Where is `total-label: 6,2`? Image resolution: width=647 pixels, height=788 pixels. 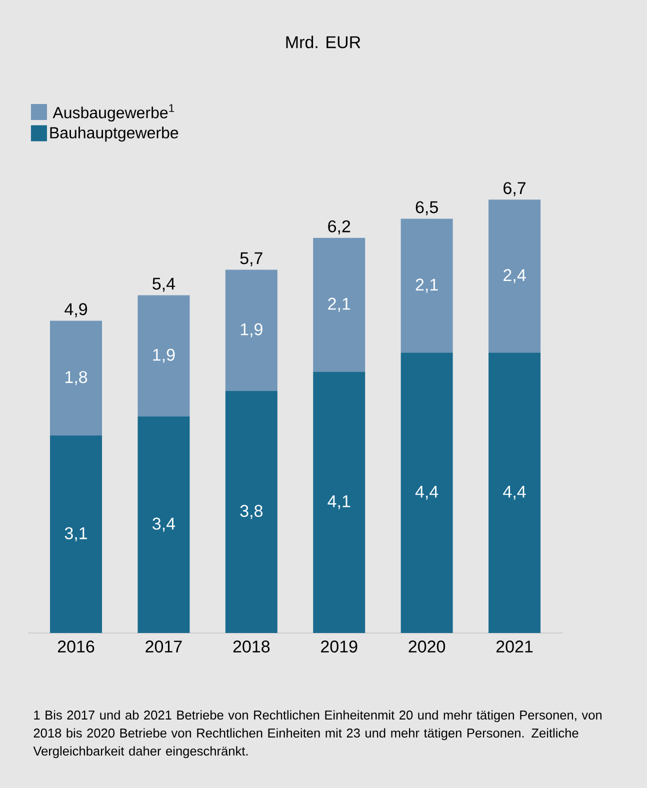
total-label: 6,2 is located at coordinates (339, 227).